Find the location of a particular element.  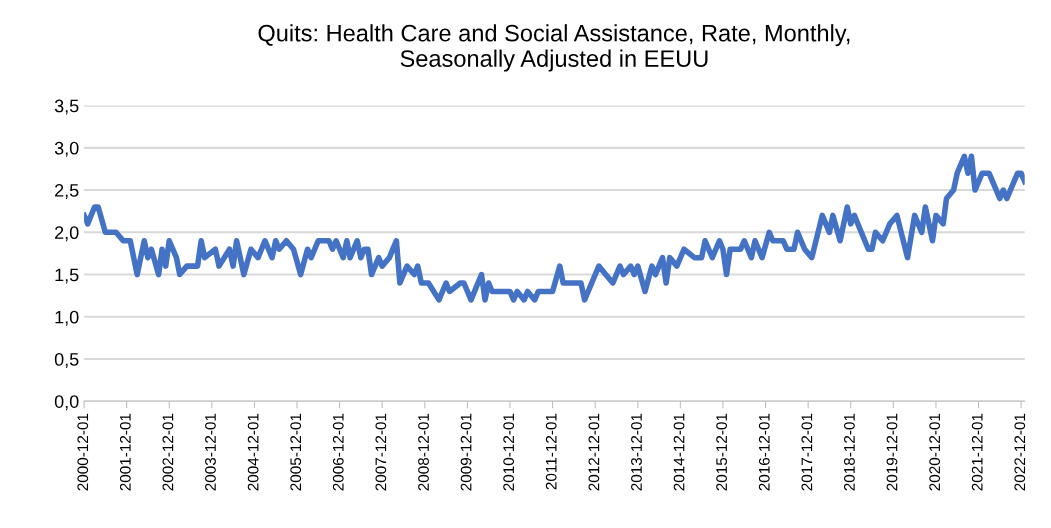

x-tick-label: 2007-12-01 is located at coordinates (381, 452).